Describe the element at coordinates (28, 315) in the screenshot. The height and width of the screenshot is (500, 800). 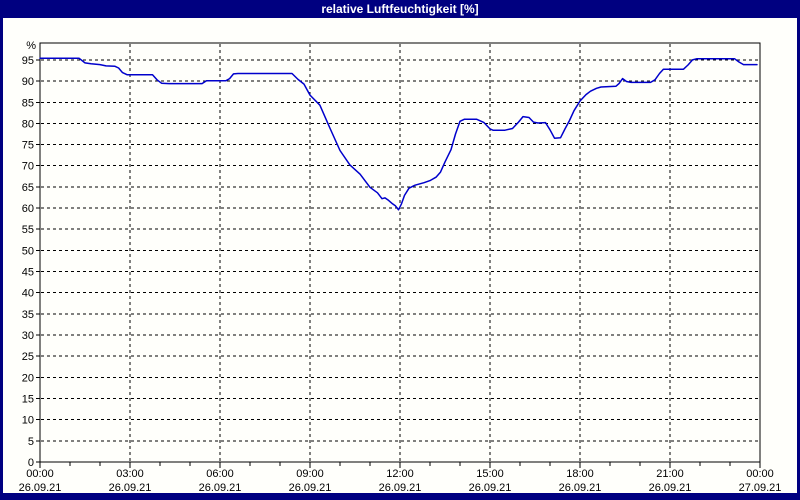
I see `y-tick-label: 35` at that location.